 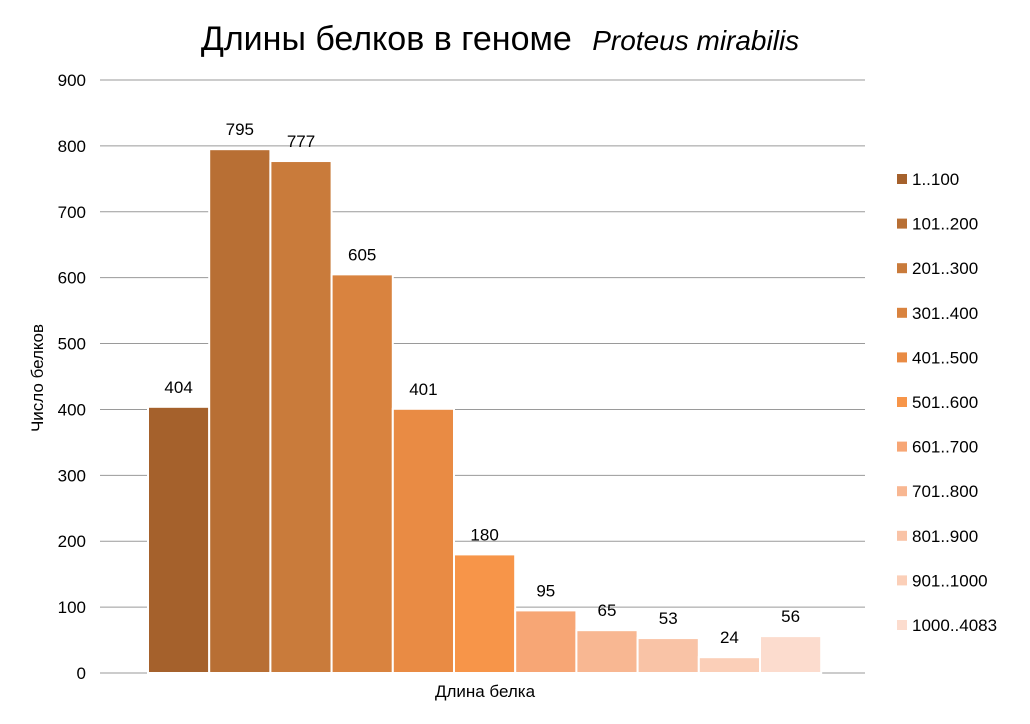 I want to click on legend-label: 301..400, so click(x=945, y=313).